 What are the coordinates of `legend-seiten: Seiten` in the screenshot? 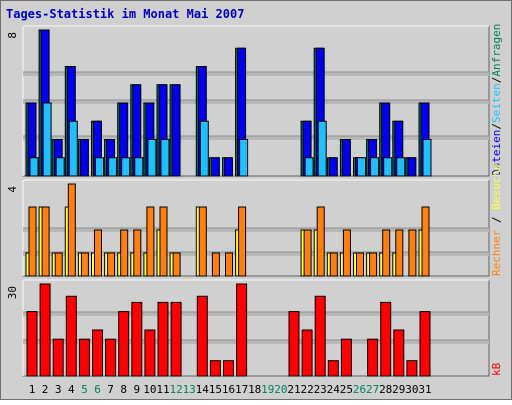 It's located at (496, 103).